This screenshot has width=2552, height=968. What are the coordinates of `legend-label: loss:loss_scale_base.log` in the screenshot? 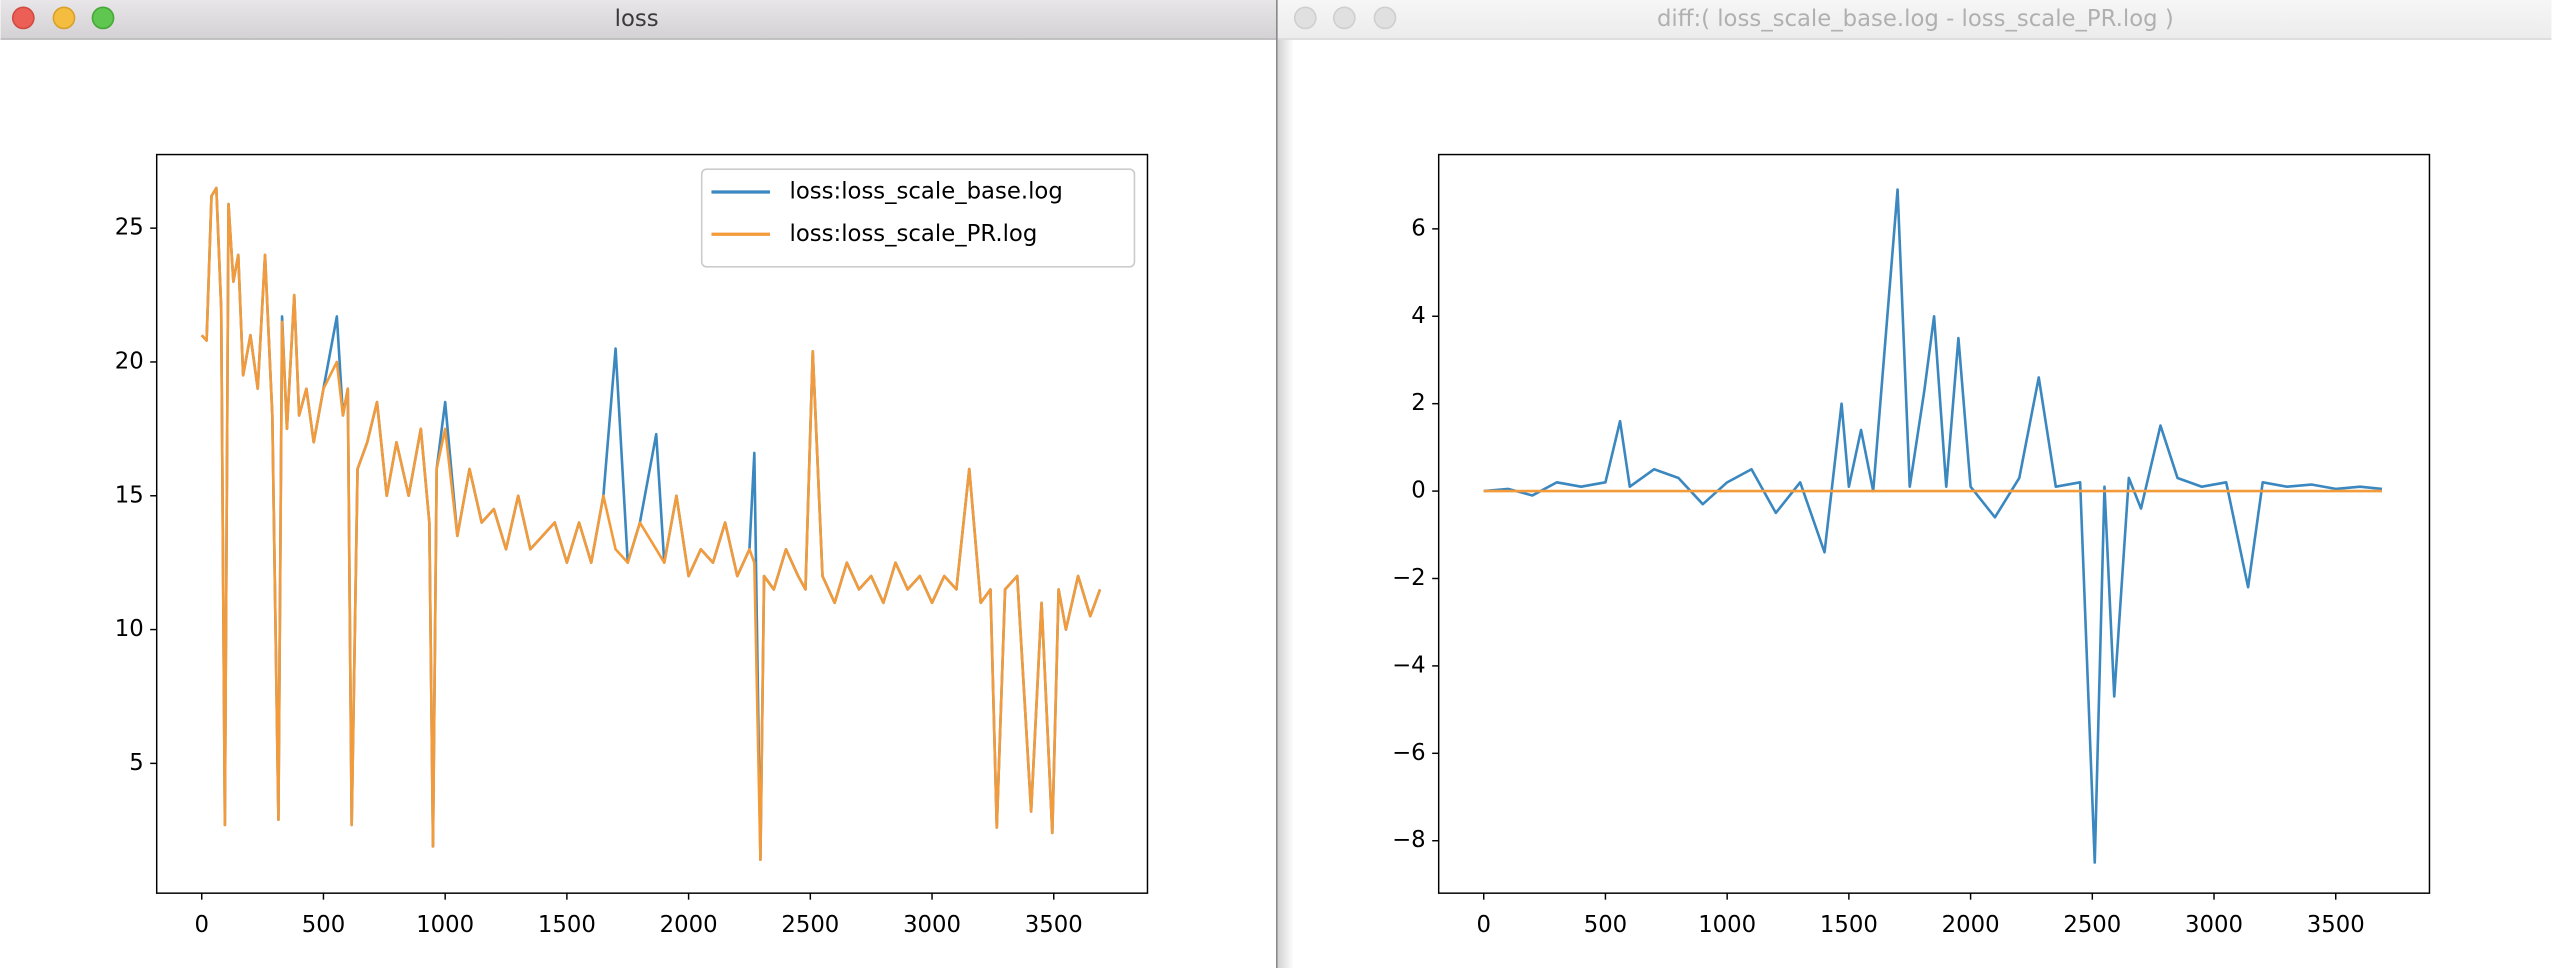 It's located at (926, 191).